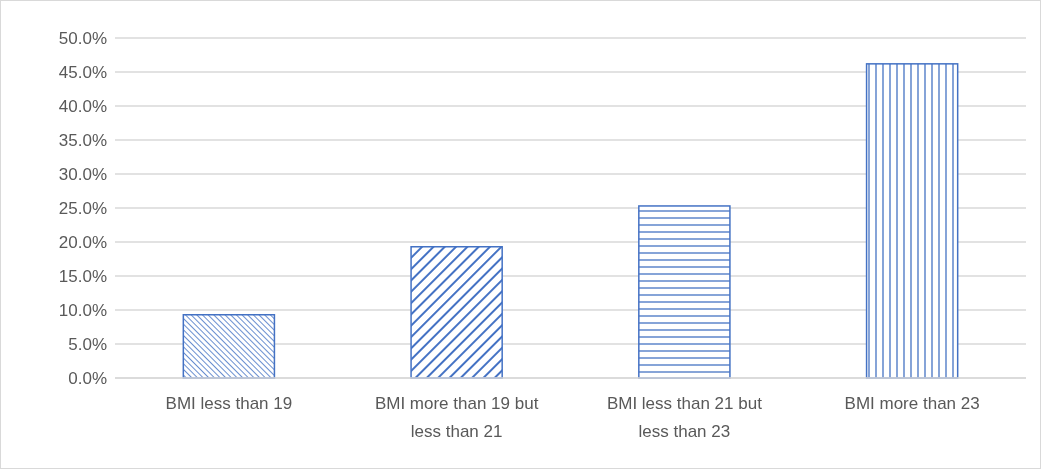 This screenshot has width=1041, height=469. Describe the element at coordinates (684, 417) in the screenshot. I see `x-tick-label: BMI less than 21 but less than 23` at that location.